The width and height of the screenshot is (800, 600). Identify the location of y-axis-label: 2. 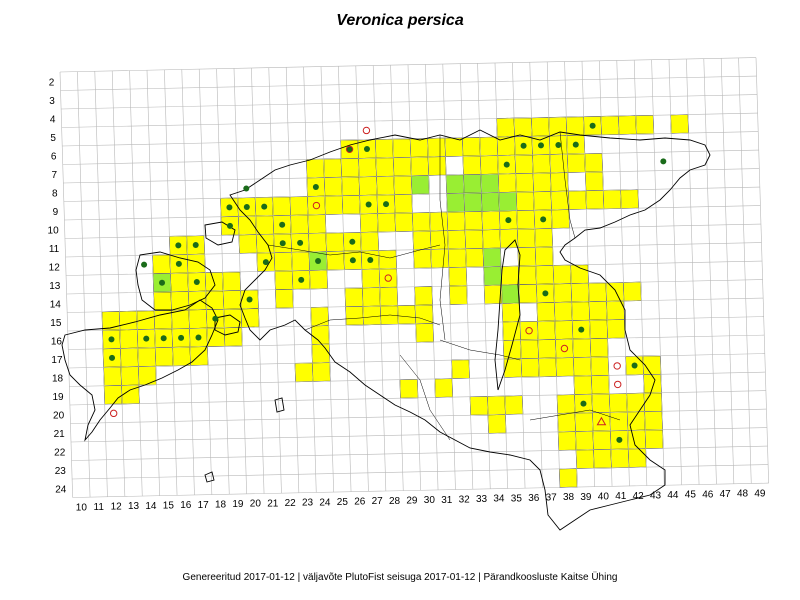
(52, 82).